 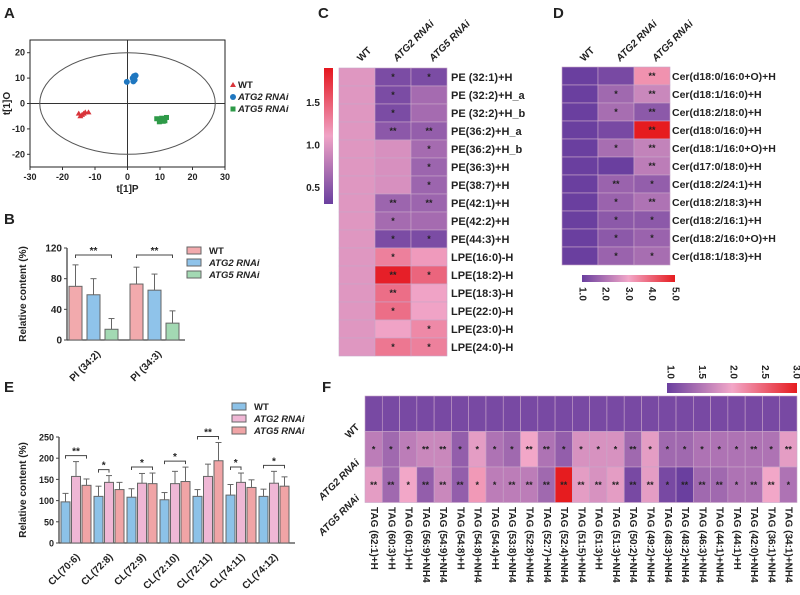 What do you see at coordinates (46, 501) in the screenshot?
I see `y-tick-label: 100` at bounding box center [46, 501].